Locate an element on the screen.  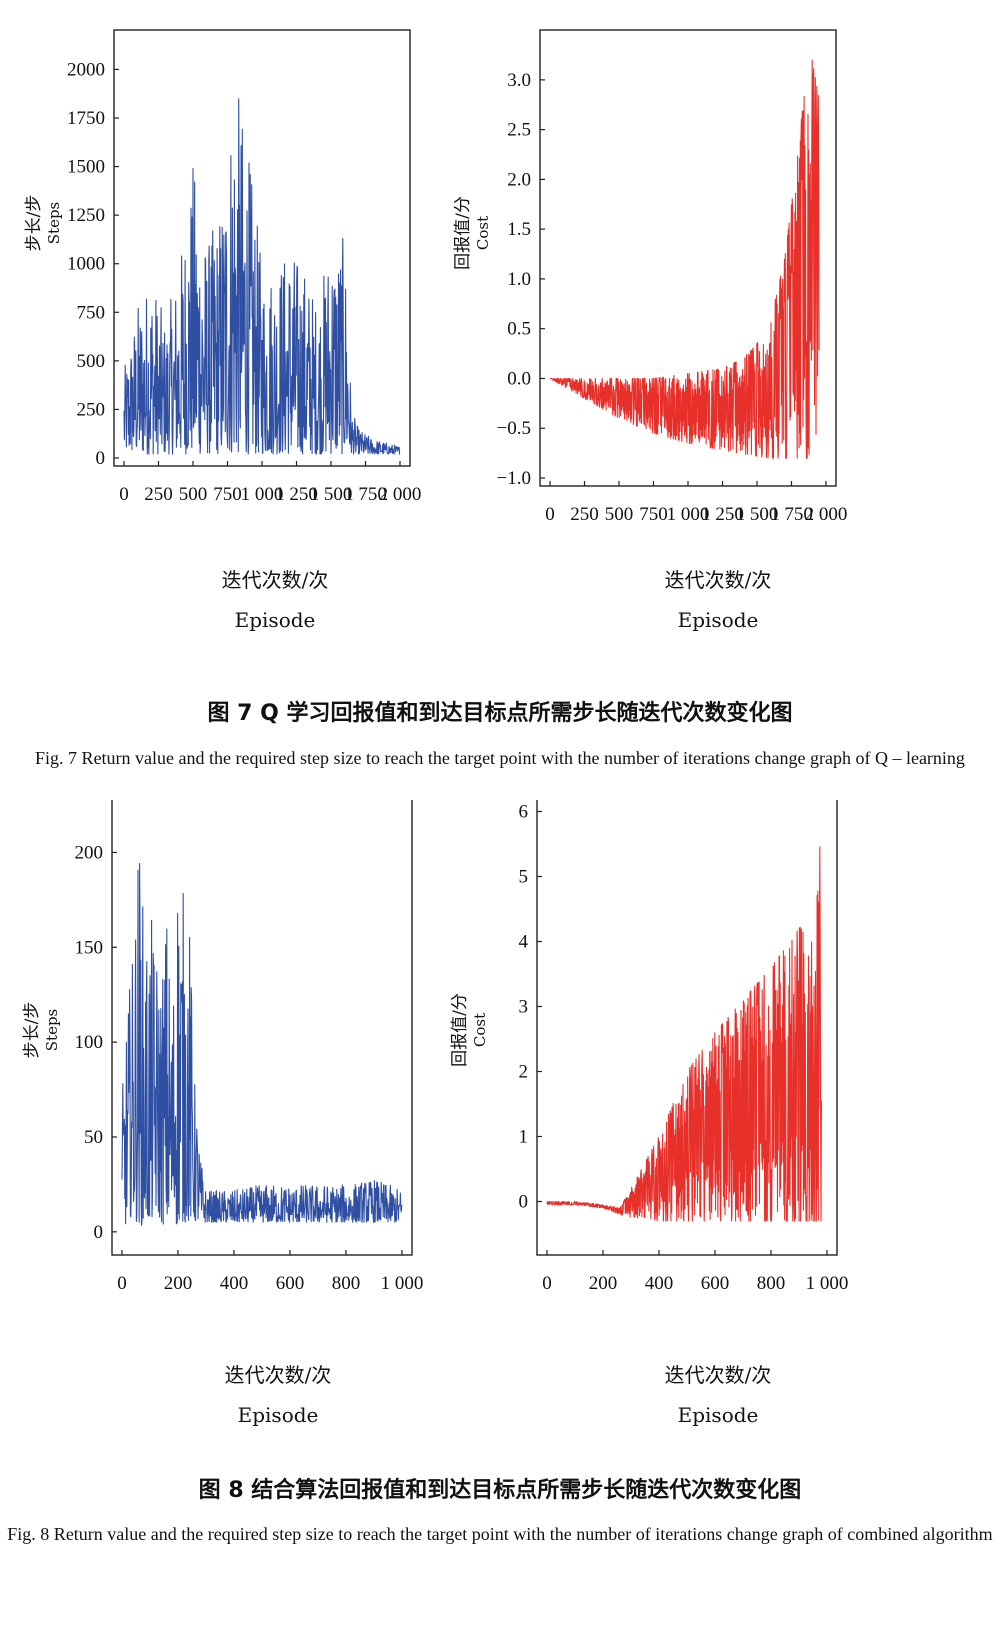
chart-8a: 0 50 100 150 200 0 200 400 600 800 1 000 步长/步 Steps is located at coordinates (222, 1047).